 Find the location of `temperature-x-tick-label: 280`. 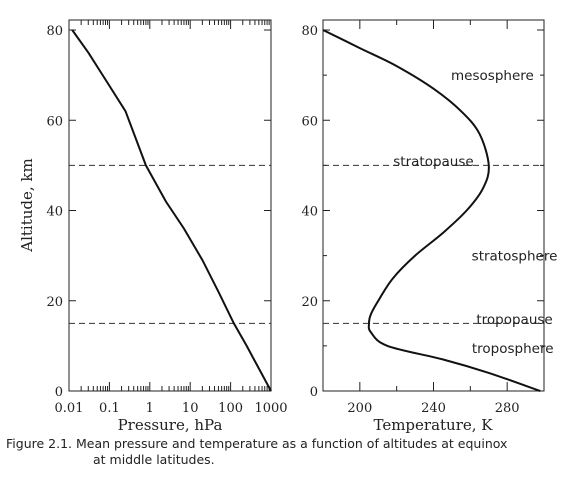

temperature-x-tick-label: 280 is located at coordinates (507, 408).